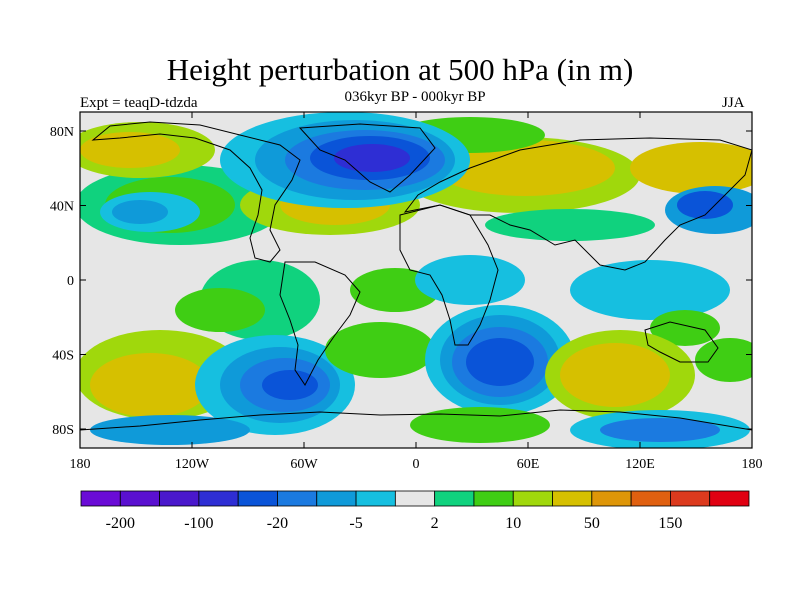 This screenshot has height=600, width=800. Describe the element at coordinates (449, 275) in the screenshot. I see `coastline-africa` at that location.